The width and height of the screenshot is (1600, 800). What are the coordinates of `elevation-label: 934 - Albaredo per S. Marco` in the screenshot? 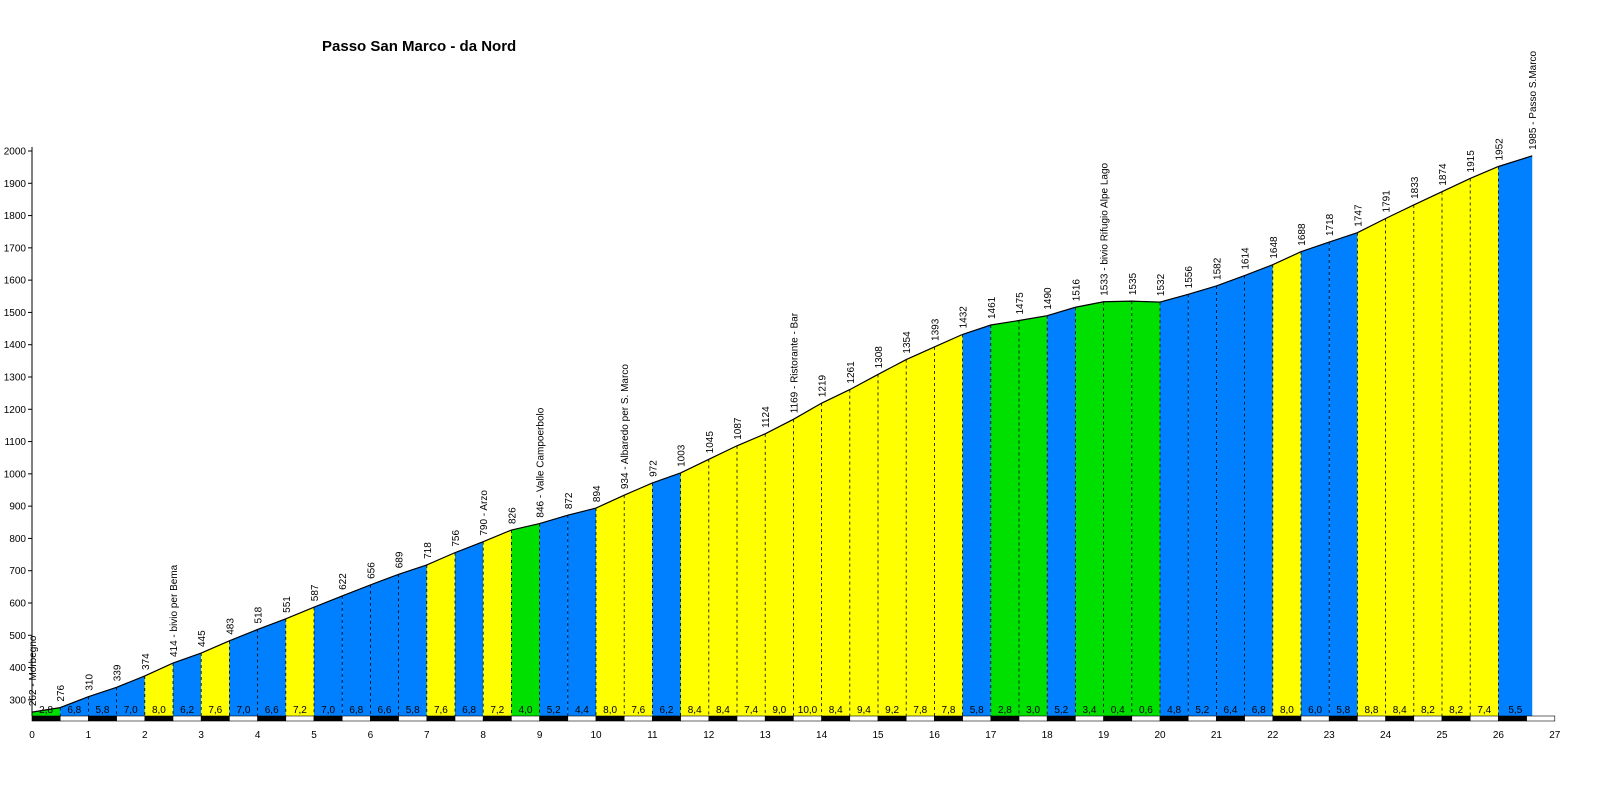 It's located at (625, 427).